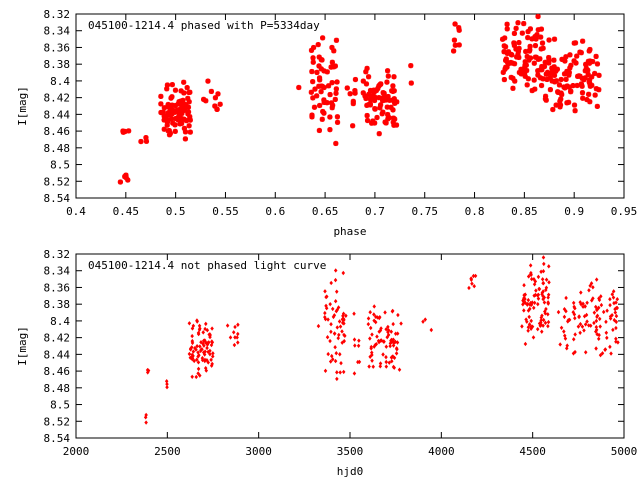 The height and width of the screenshot is (480, 640). I want to click on y-axis-label: I[mag], so click(22, 346).